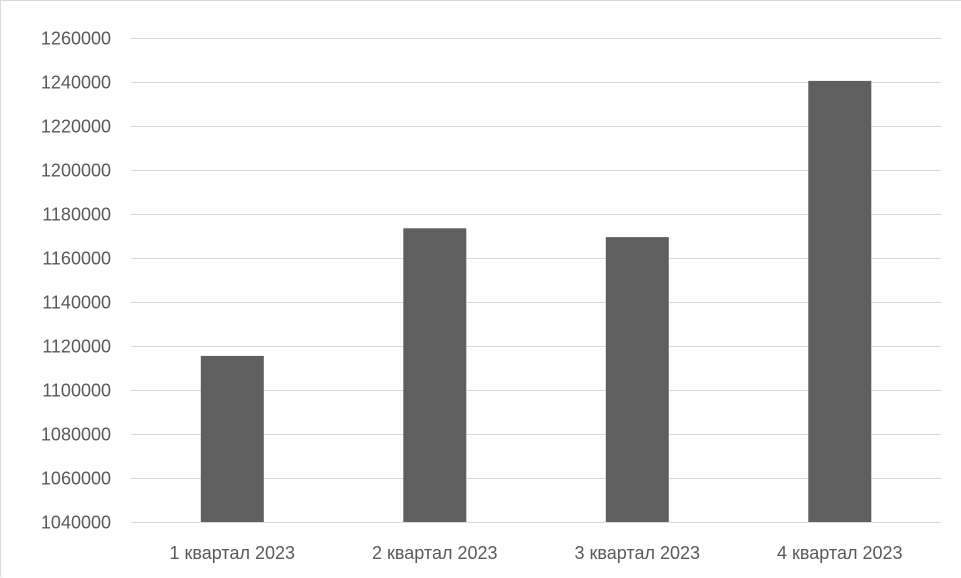  What do you see at coordinates (76, 479) in the screenshot?
I see `y-tick-label: 1060000` at bounding box center [76, 479].